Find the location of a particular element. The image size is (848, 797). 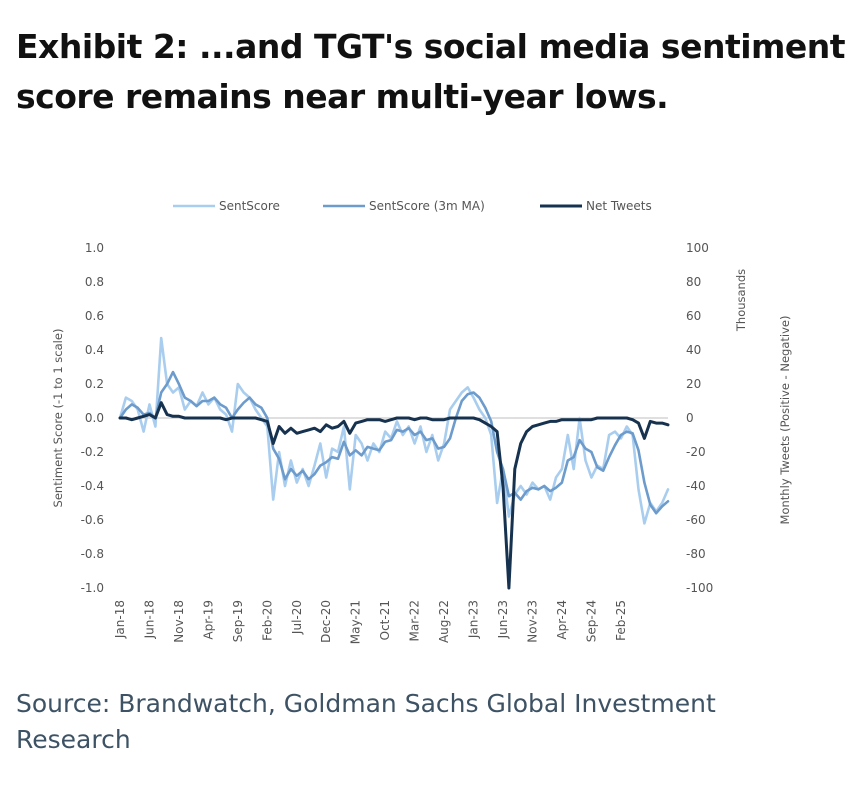

right-tick-label: -60 is located at coordinates (696, 520).